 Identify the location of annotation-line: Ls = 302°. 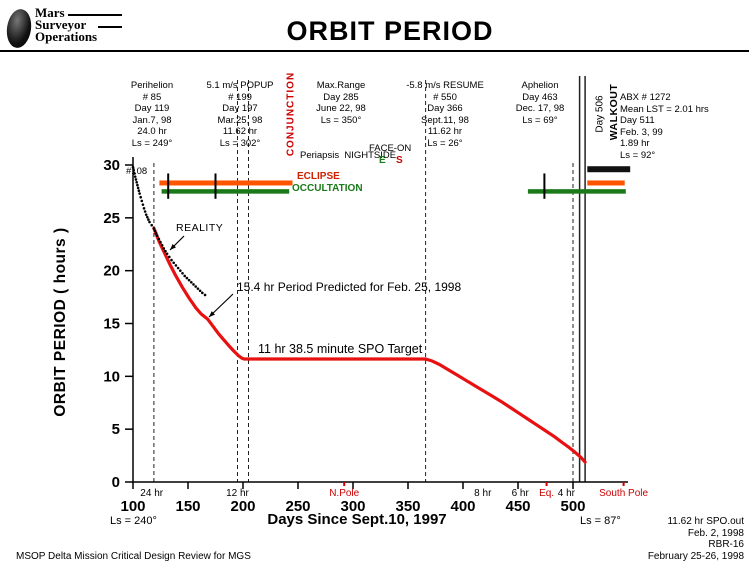
(240, 143).